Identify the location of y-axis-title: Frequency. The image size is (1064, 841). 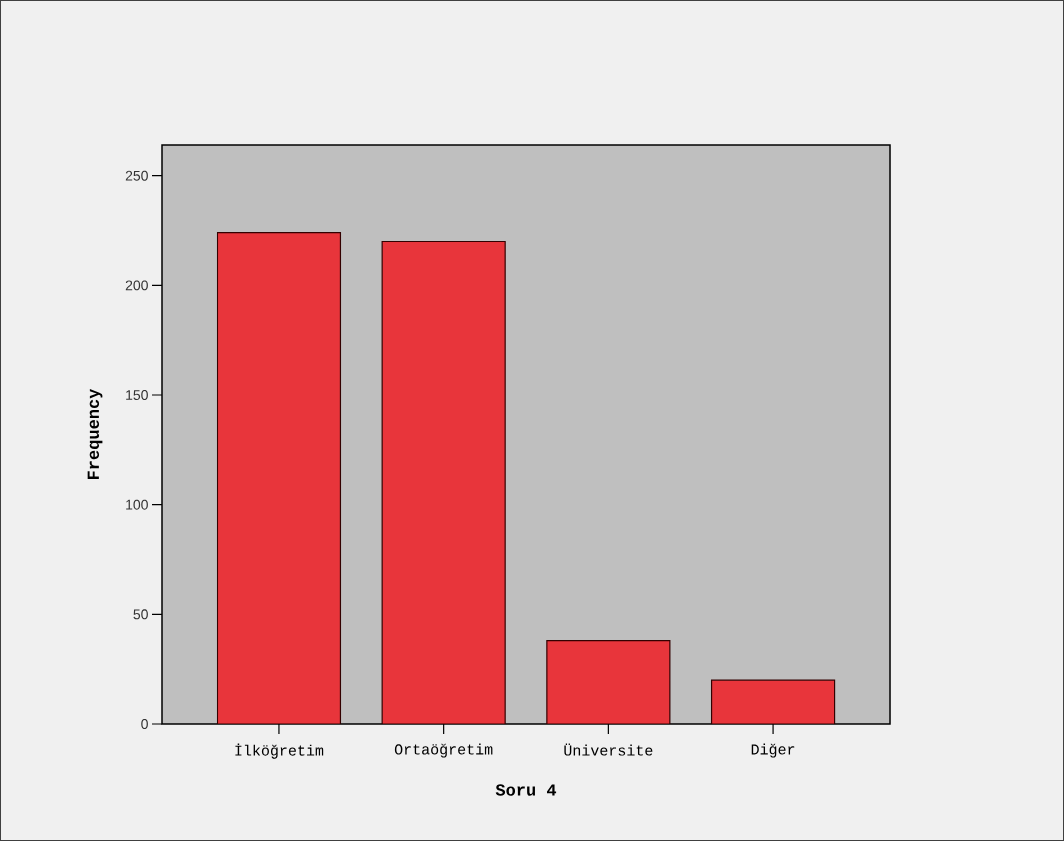
(95, 434).